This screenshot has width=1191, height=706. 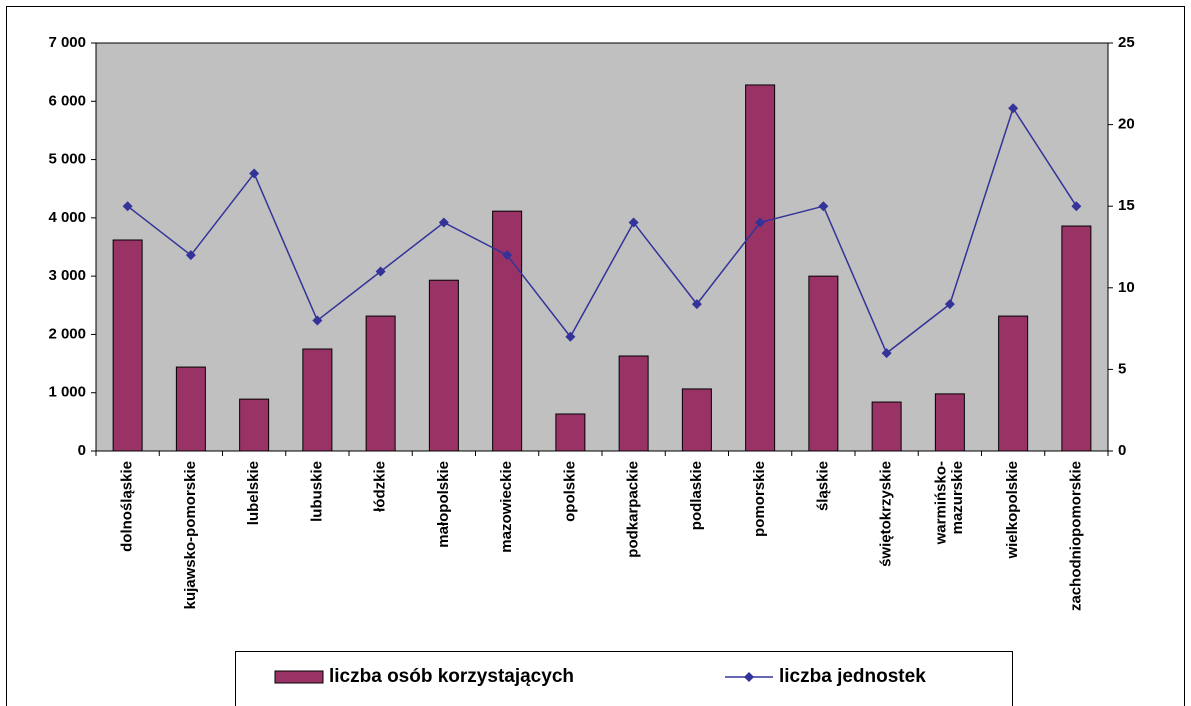 What do you see at coordinates (67, 159) in the screenshot?
I see `y-tick-label: 5 000` at bounding box center [67, 159].